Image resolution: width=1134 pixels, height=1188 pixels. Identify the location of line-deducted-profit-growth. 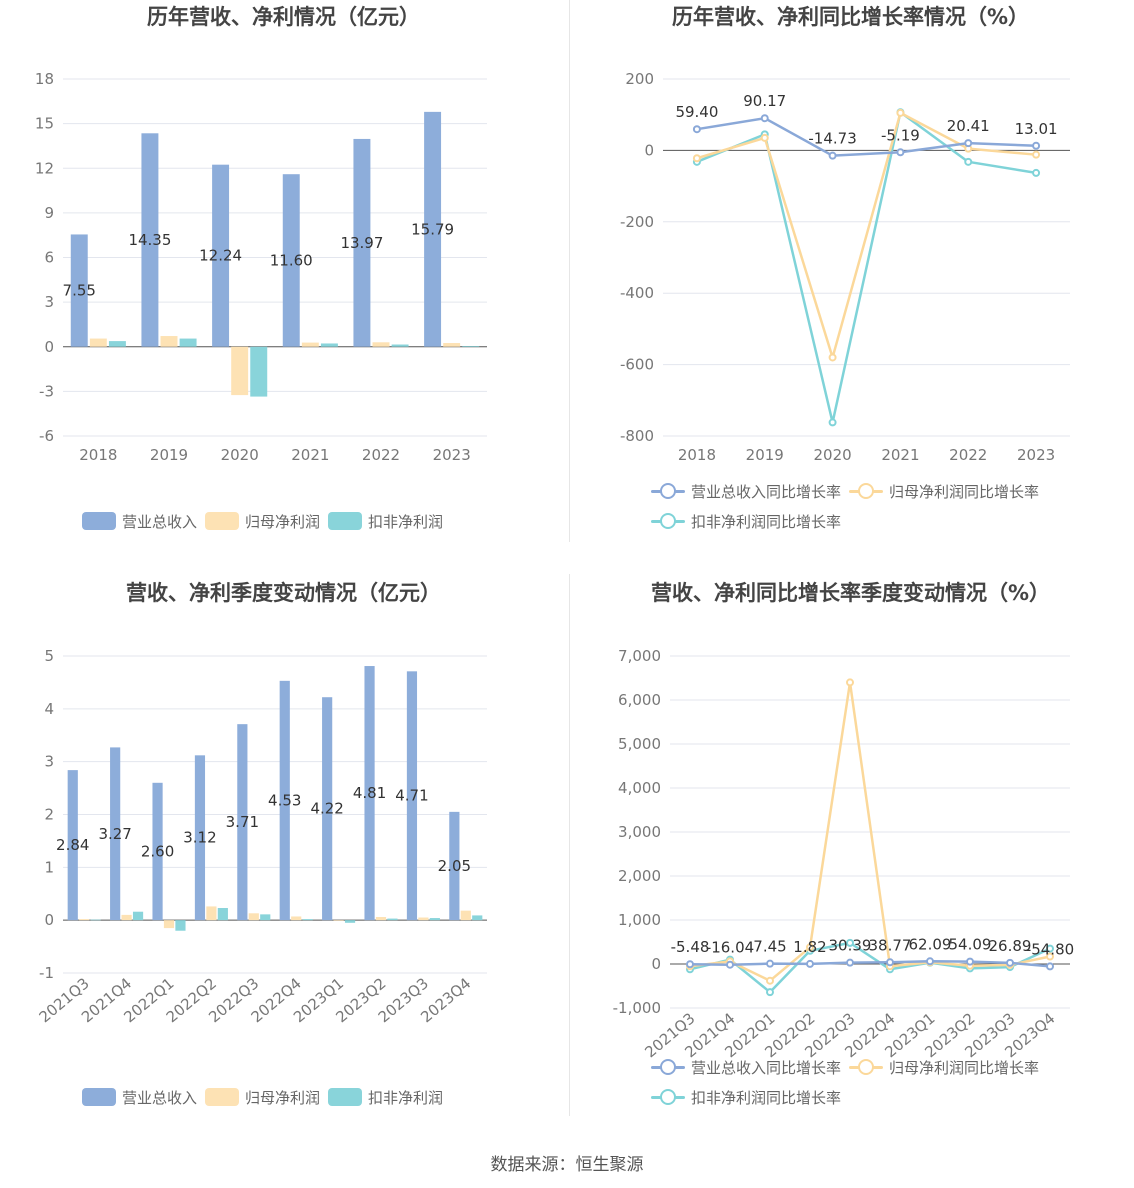
(866, 267).